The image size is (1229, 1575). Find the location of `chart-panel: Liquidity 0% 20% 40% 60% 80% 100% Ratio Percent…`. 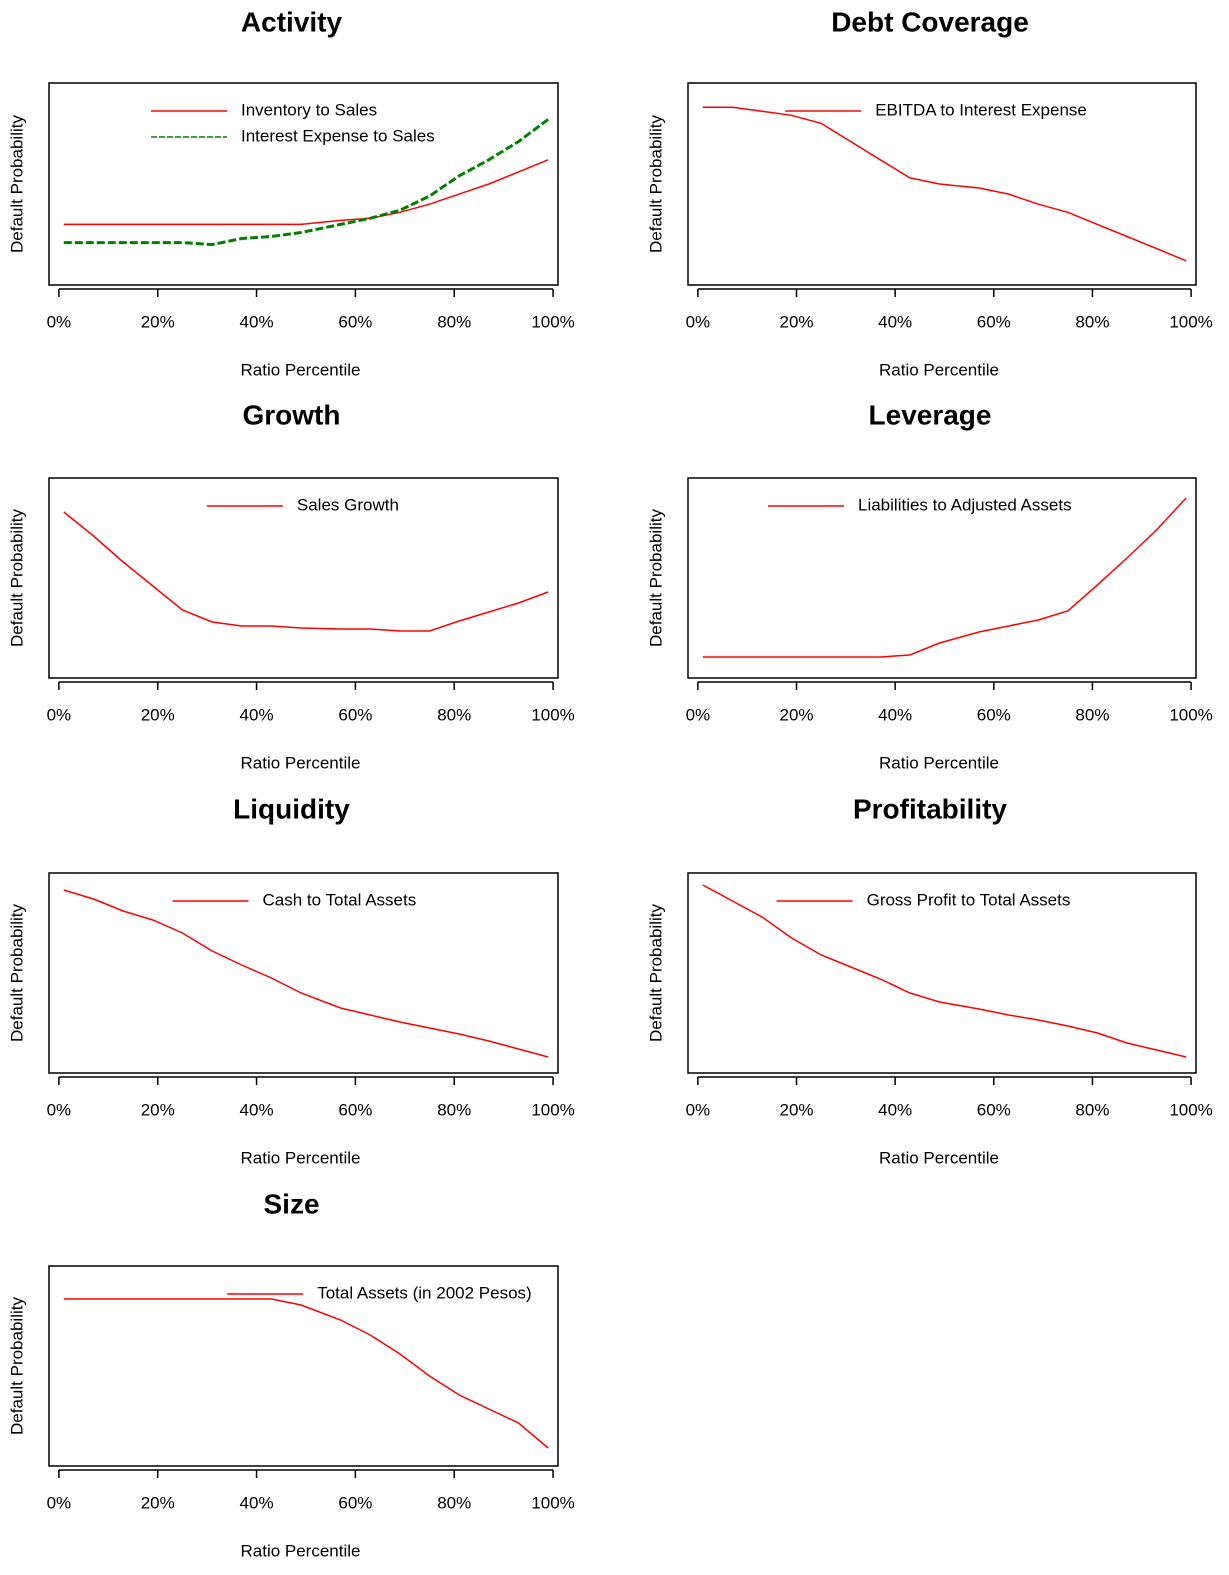

chart-panel: Liquidity 0% 20% 40% 60% 80% 100% Ratio Percent… is located at coordinates (290, 980).